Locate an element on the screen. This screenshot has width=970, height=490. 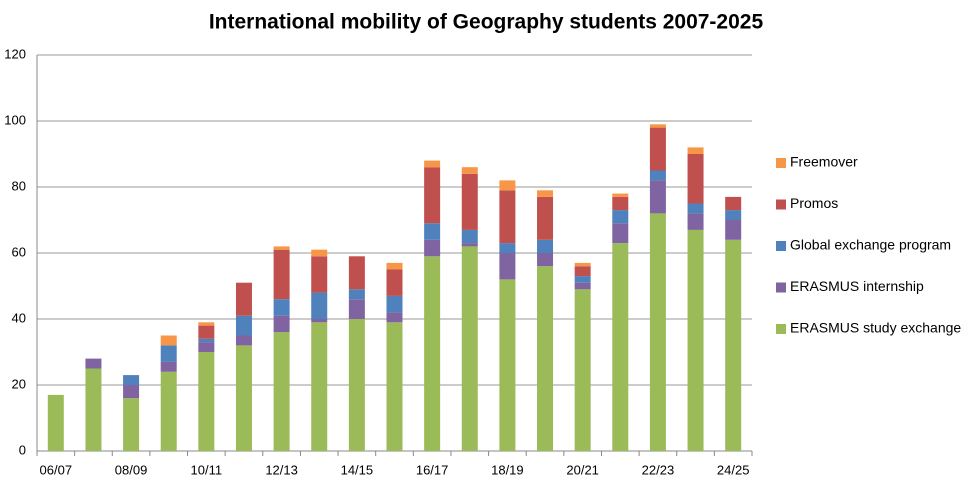
legend-label: Global exchange program is located at coordinates (870, 245).